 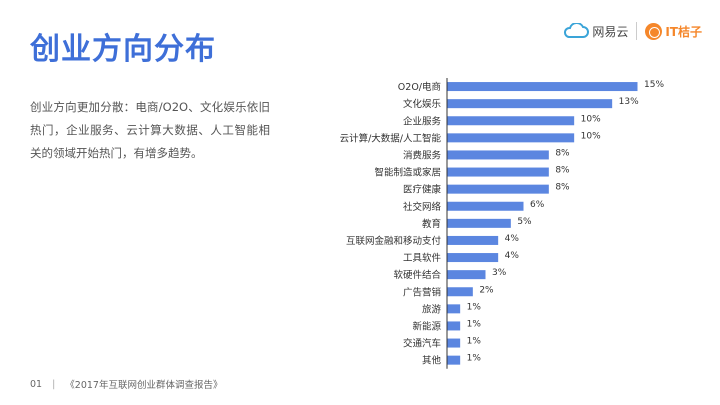 What do you see at coordinates (422, 344) in the screenshot?
I see `category-label: 交通汽车` at bounding box center [422, 344].